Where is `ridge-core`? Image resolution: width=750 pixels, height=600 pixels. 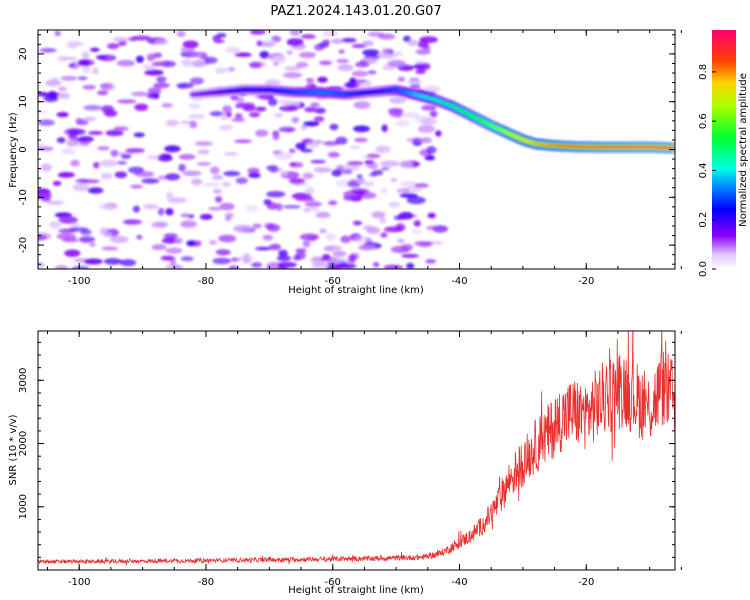
ridge-core is located at coordinates (672, 148).